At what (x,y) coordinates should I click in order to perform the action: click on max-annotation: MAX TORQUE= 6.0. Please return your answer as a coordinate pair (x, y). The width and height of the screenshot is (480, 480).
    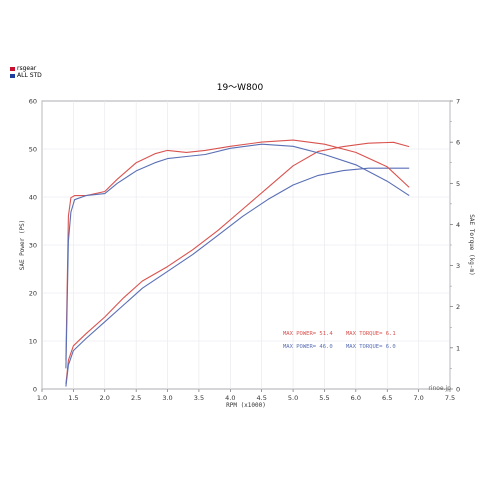
    Looking at the image, I should click on (371, 347).